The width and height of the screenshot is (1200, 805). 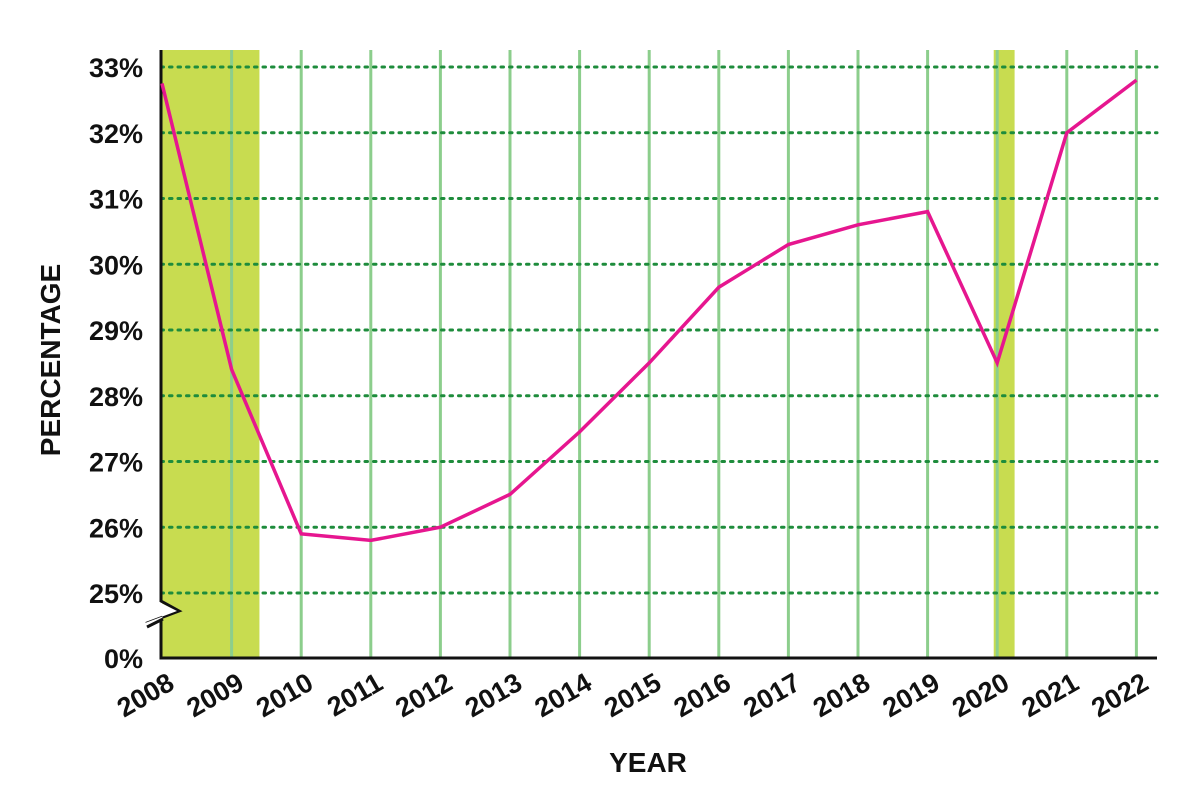 I want to click on y-tick-31: 31%, so click(x=116, y=200).